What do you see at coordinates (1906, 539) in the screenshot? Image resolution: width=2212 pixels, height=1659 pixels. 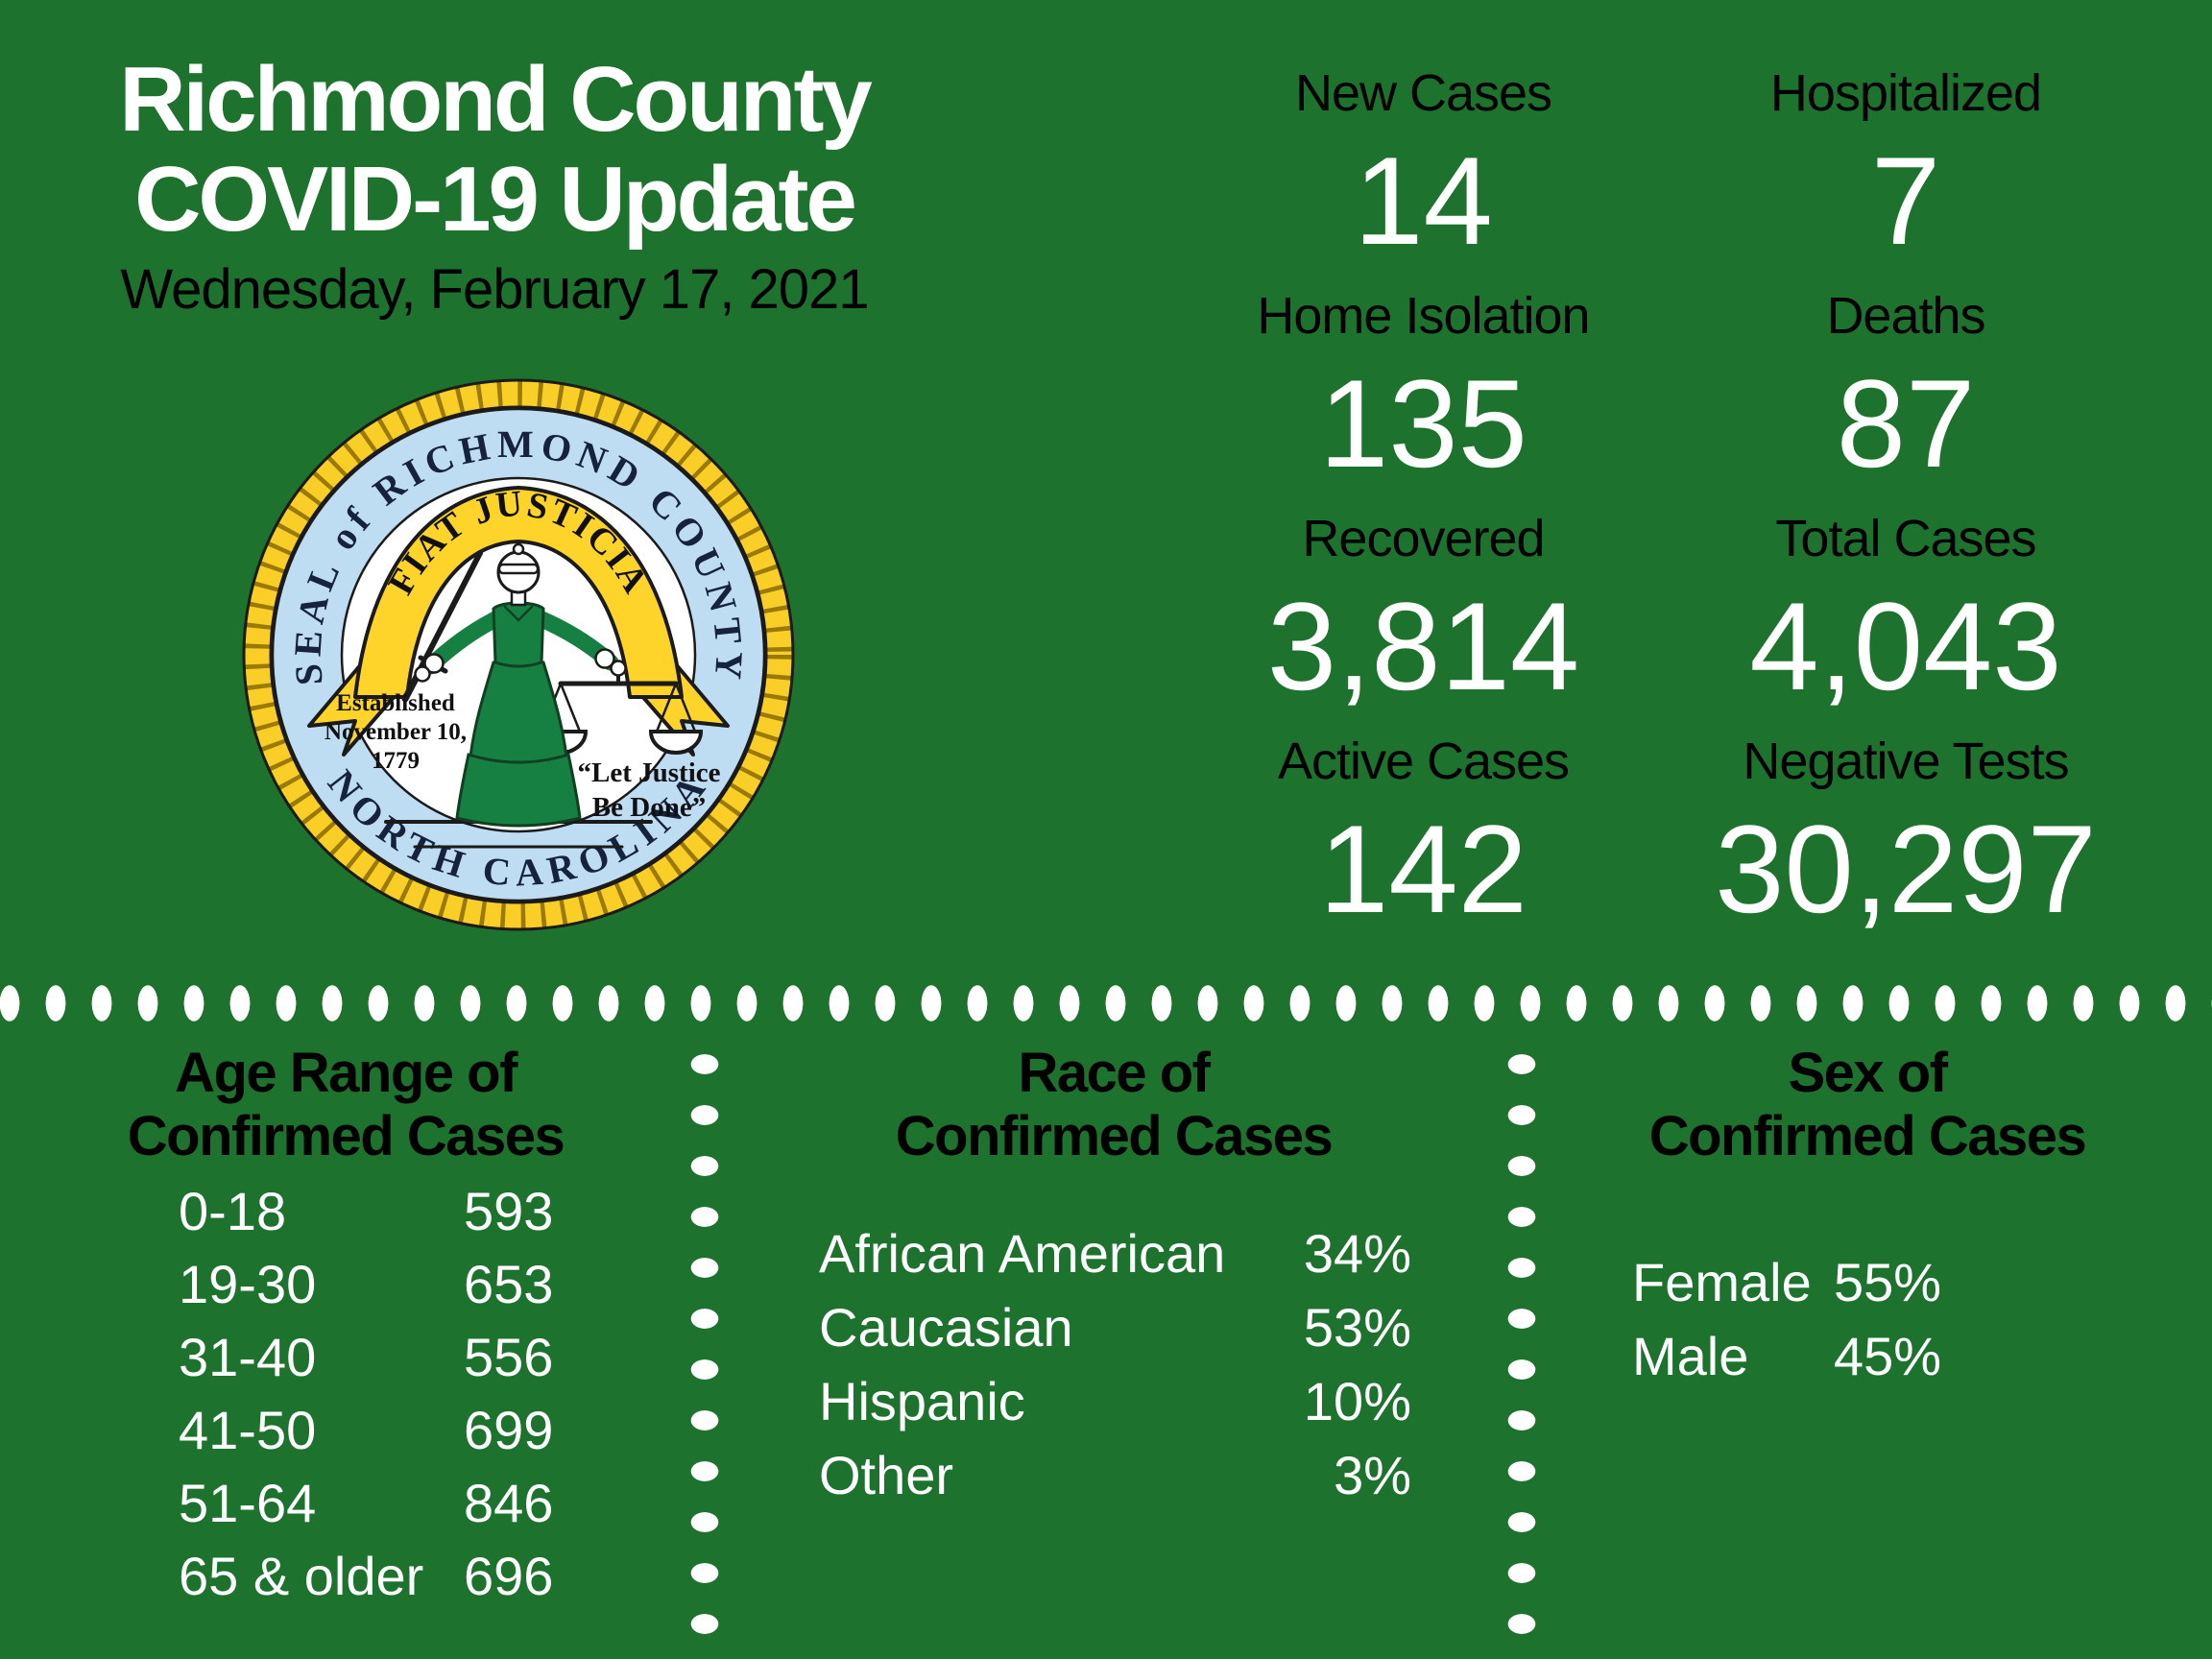 I see `stat-label: Total Cases` at bounding box center [1906, 539].